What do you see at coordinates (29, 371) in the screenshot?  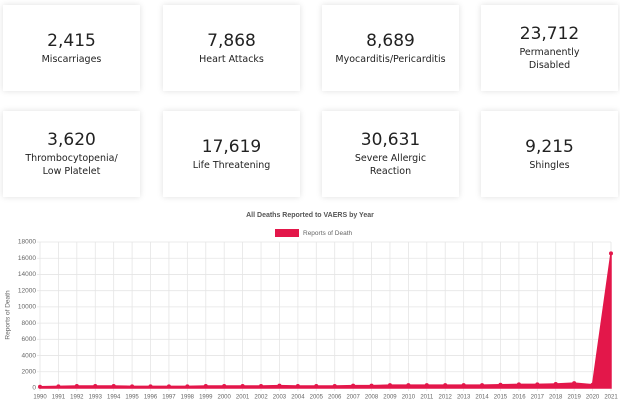 I see `y-tick-label: 2000` at bounding box center [29, 371].